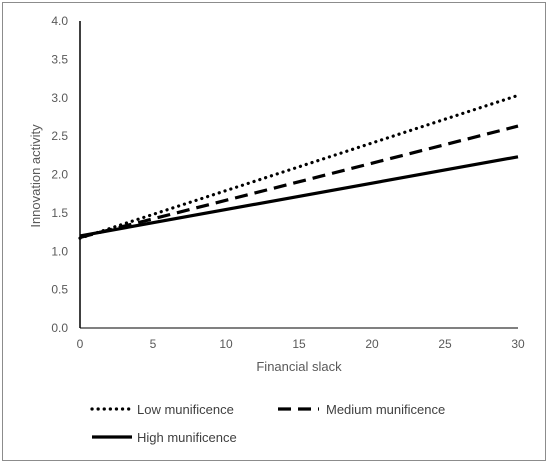 The height and width of the screenshot is (465, 550). I want to click on x-tick-labels: 0 5 10 15 20 25 30, so click(301, 344).